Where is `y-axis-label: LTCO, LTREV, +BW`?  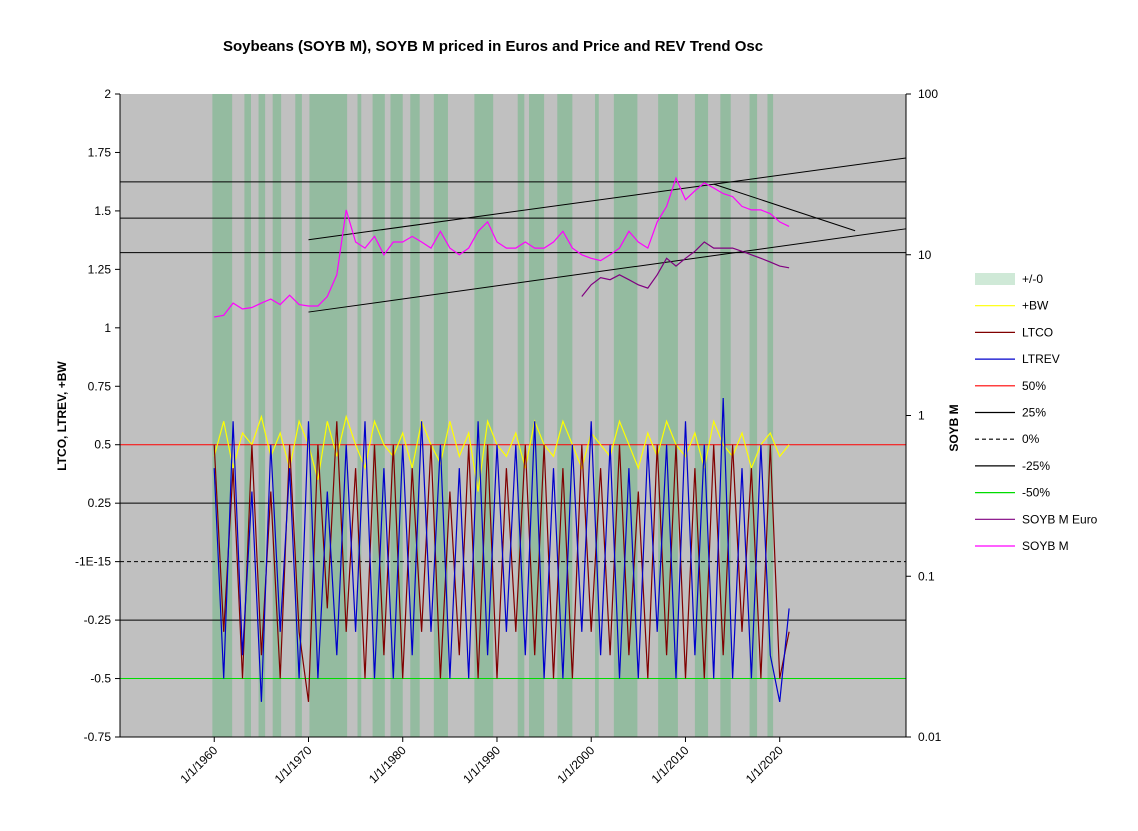
y-axis-label: LTCO, LTREV, +BW is located at coordinates (62, 416).